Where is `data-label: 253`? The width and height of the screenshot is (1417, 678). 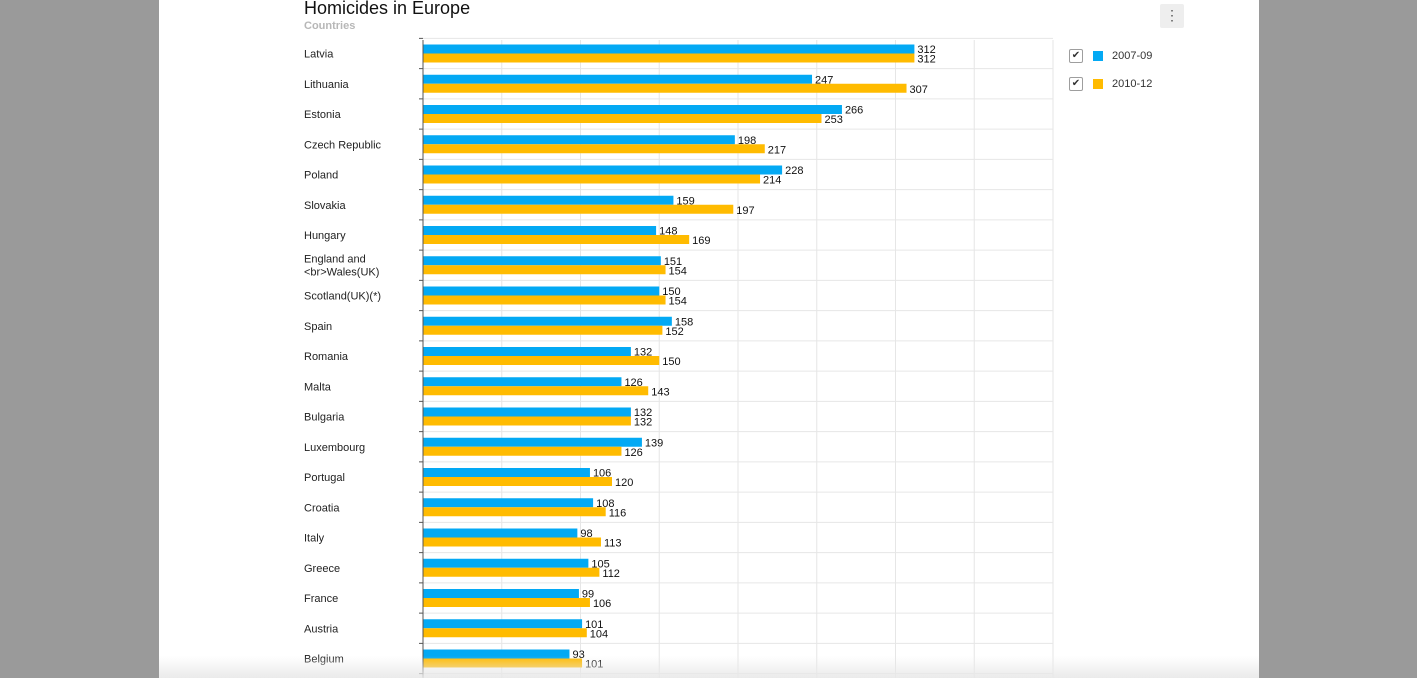
data-label: 253 is located at coordinates (833, 120).